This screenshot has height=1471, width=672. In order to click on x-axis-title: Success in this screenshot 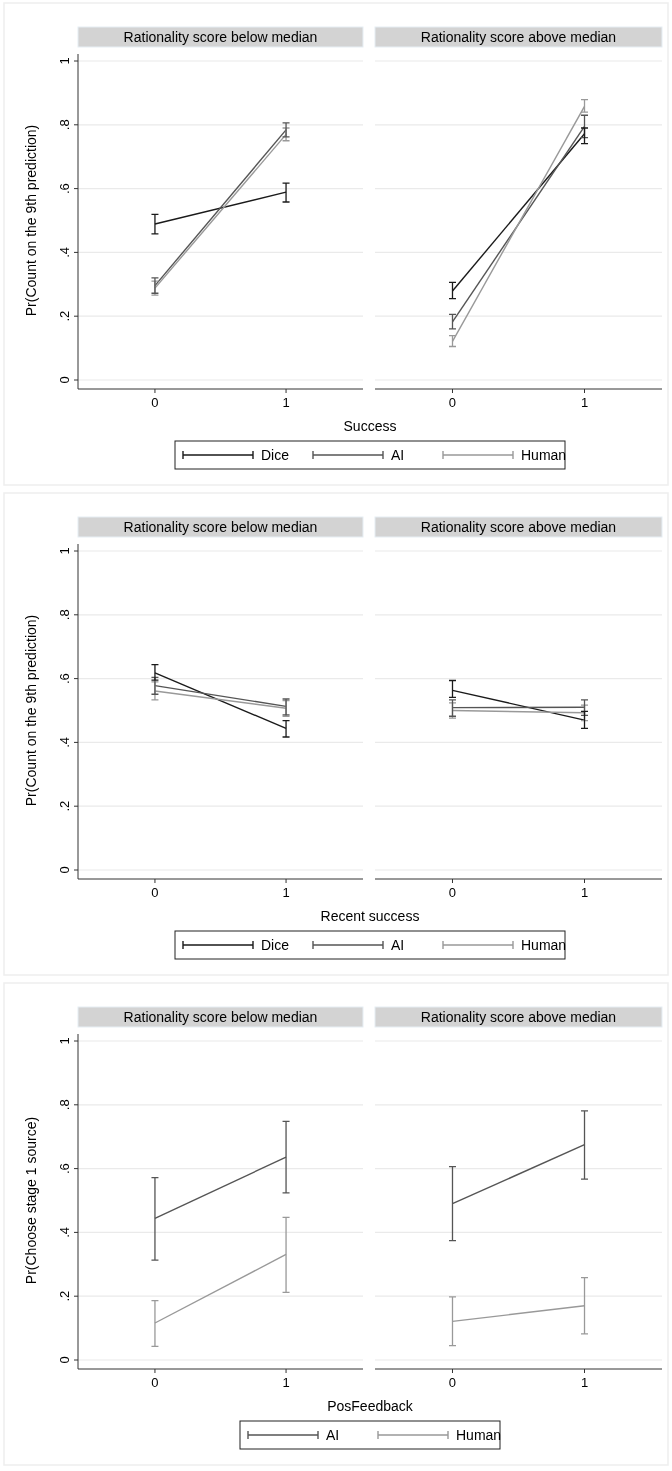, I will do `click(370, 426)`.